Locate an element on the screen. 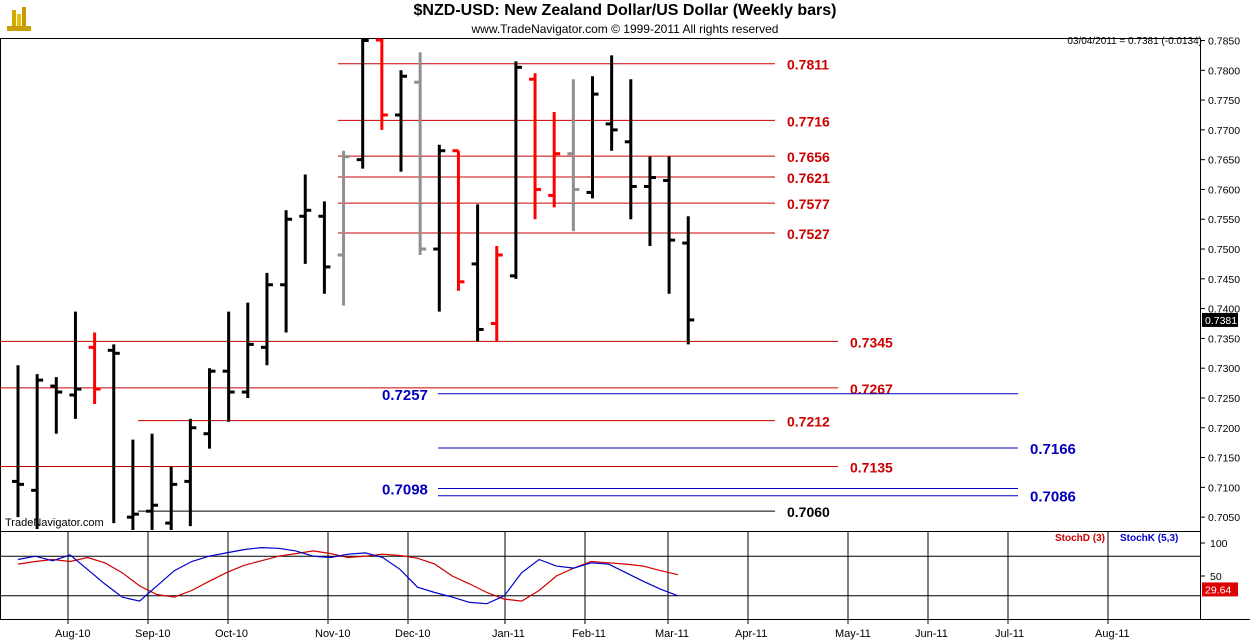 The width and height of the screenshot is (1250, 643). y-tick-label: 0.7550 is located at coordinates (1224, 220).